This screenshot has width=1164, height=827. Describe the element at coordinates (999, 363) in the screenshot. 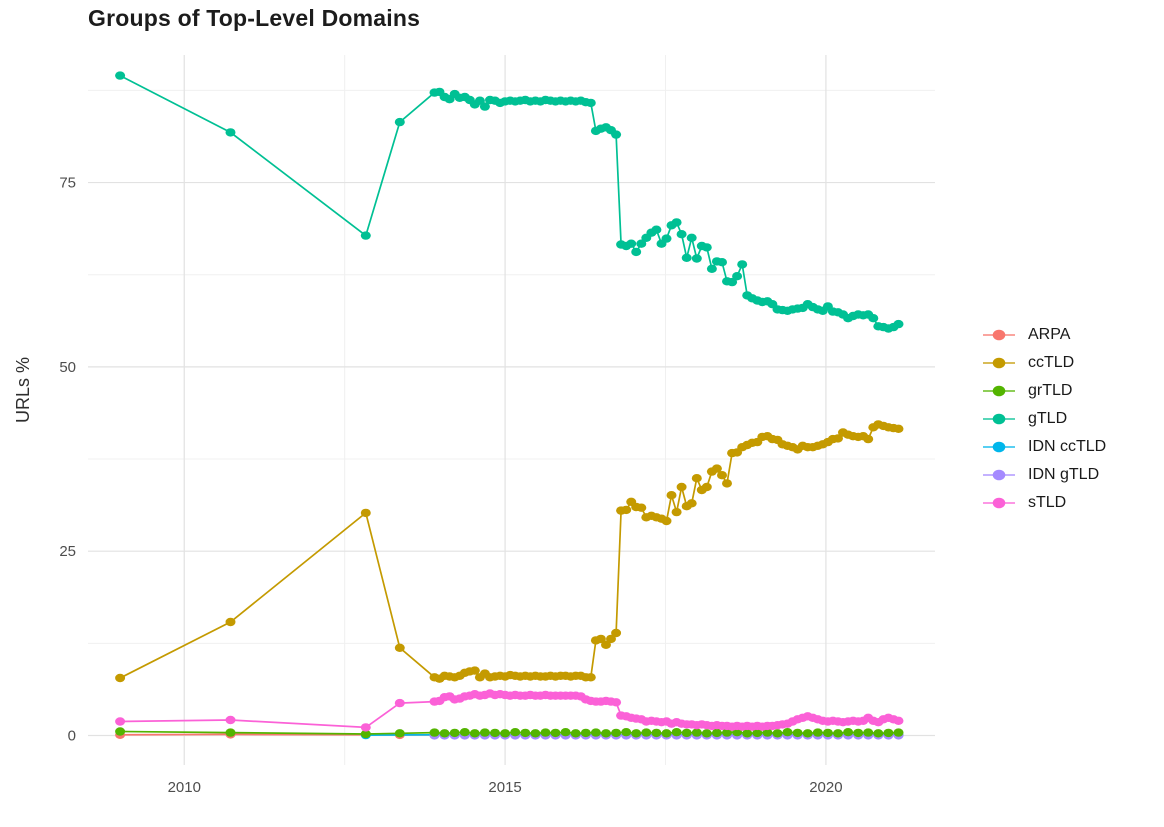

I see `legend-key-cctld-icon` at that location.